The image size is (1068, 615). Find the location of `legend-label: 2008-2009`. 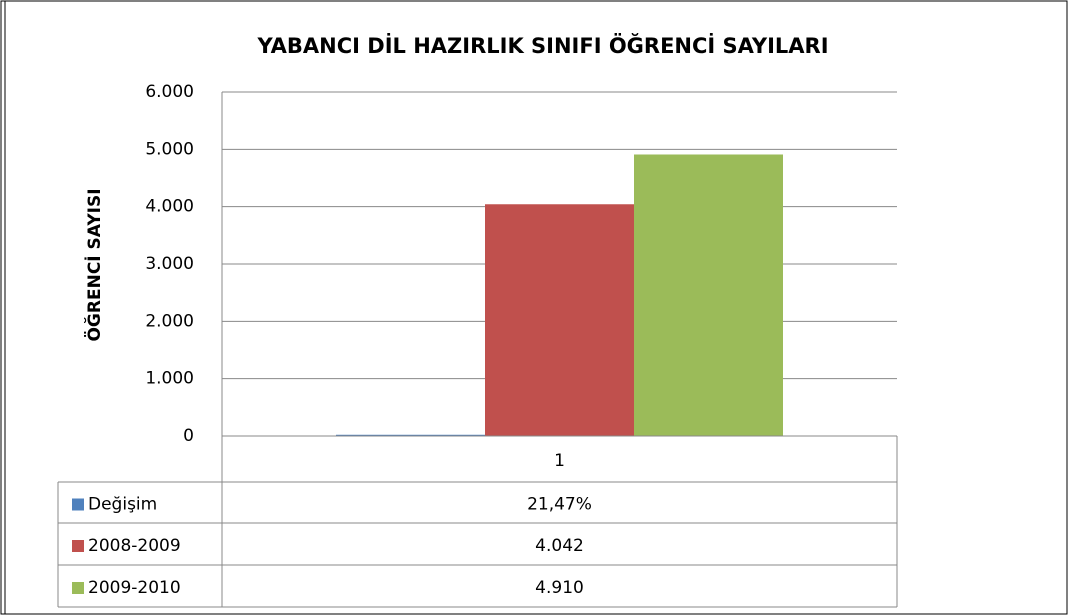

legend-label: 2008-2009 is located at coordinates (134, 546).